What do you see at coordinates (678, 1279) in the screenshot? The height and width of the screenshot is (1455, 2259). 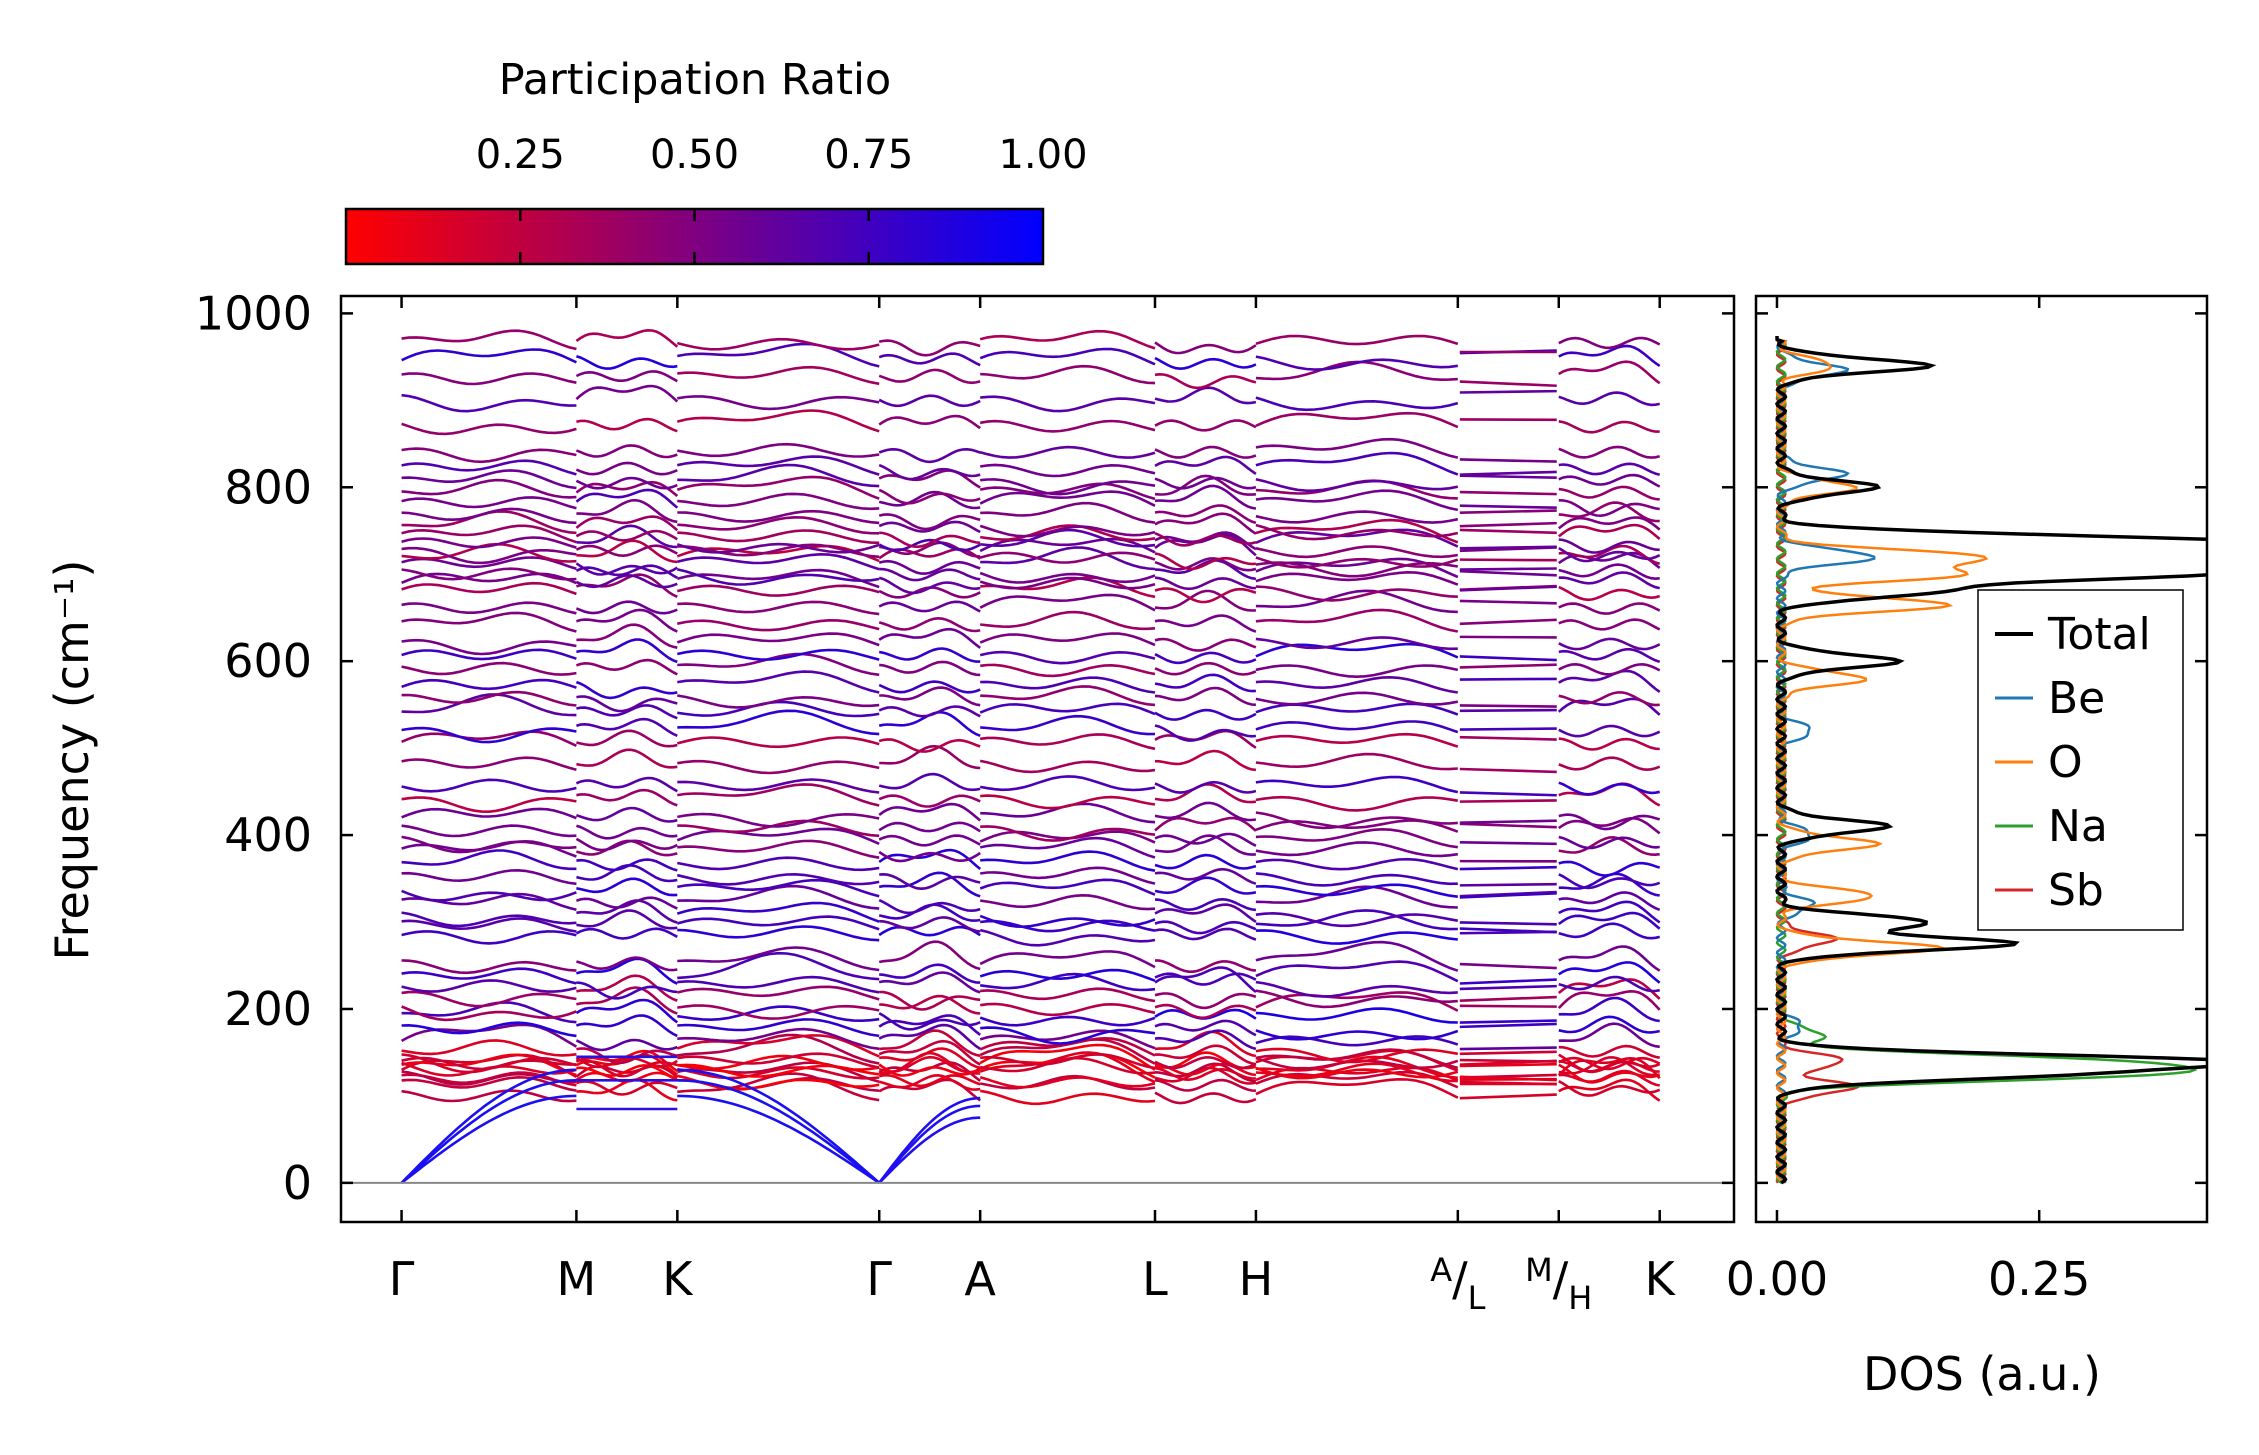 I see `x-tick-label: K` at bounding box center [678, 1279].